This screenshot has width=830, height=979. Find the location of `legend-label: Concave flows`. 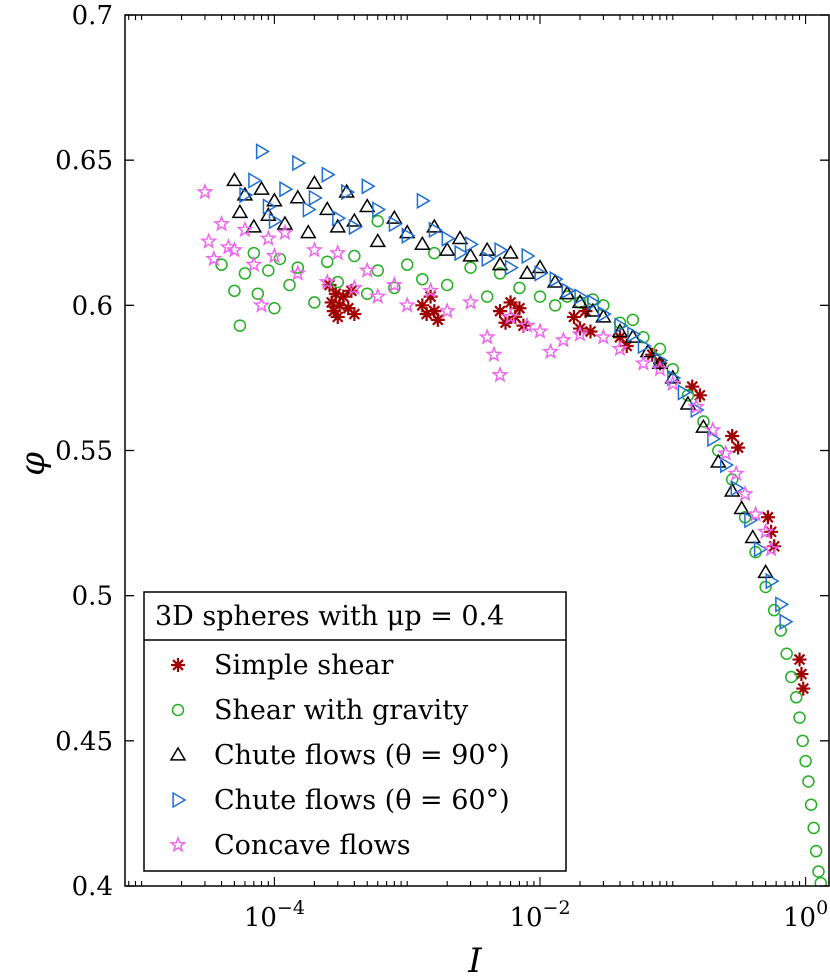

legend-label: Concave flows is located at coordinates (312, 845).